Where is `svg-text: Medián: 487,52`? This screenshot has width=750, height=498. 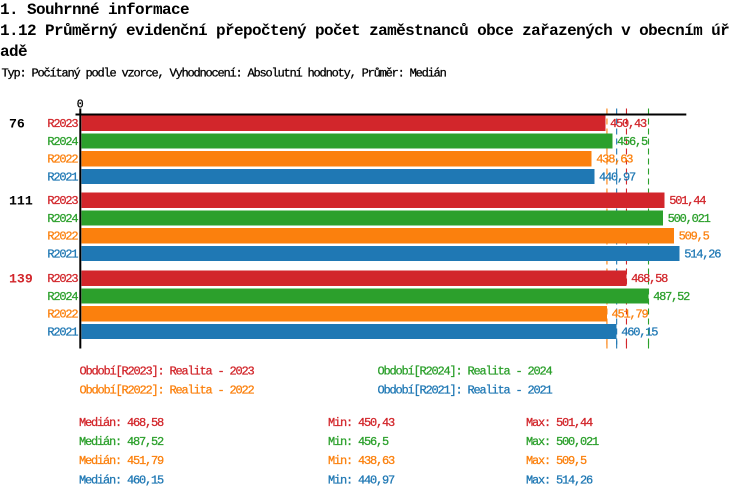
svg-text: Medián: 487,52 is located at coordinates (121, 442).